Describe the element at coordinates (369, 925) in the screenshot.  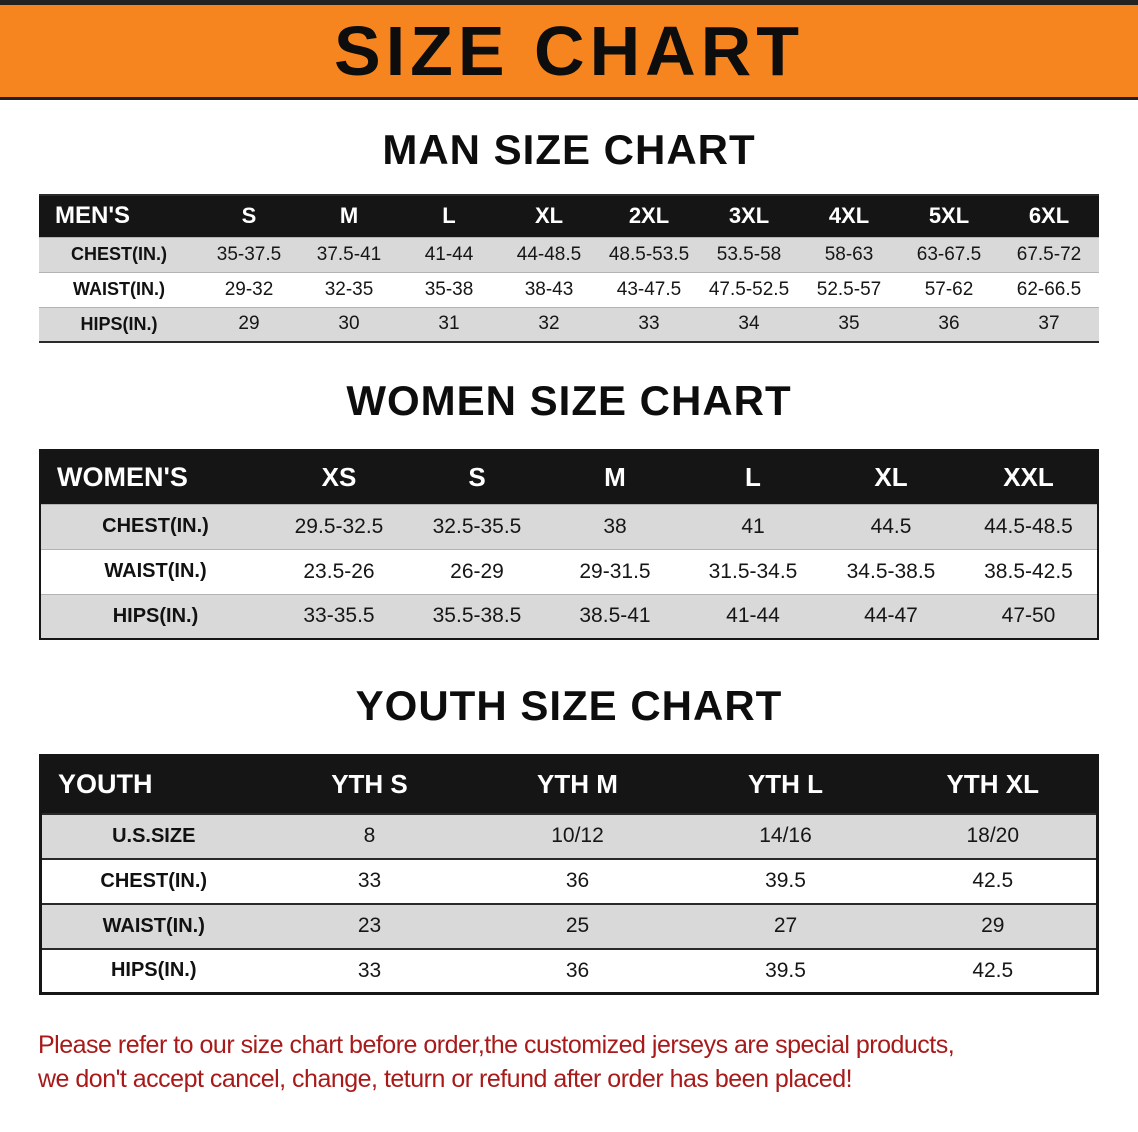
I see `value-cell: 23` at that location.